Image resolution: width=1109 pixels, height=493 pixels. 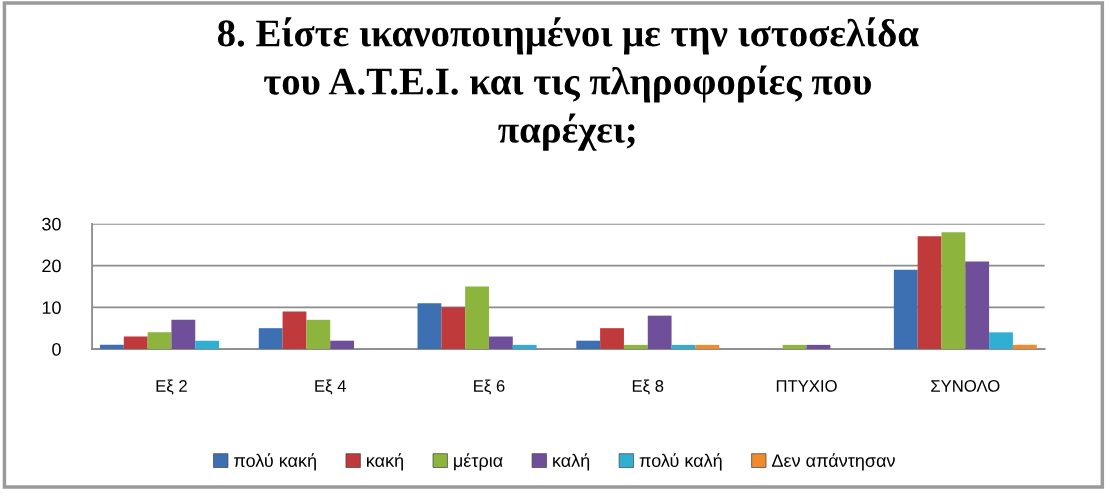 I want to click on y-tick-label: 20, so click(x=51, y=266).